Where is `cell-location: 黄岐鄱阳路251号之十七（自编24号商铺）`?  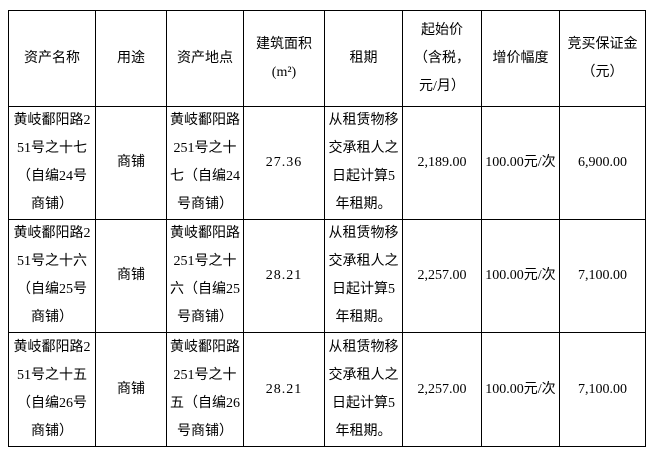 cell-location: 黄岐鄱阳路251号之十七（自编24号商铺） is located at coordinates (205, 163).